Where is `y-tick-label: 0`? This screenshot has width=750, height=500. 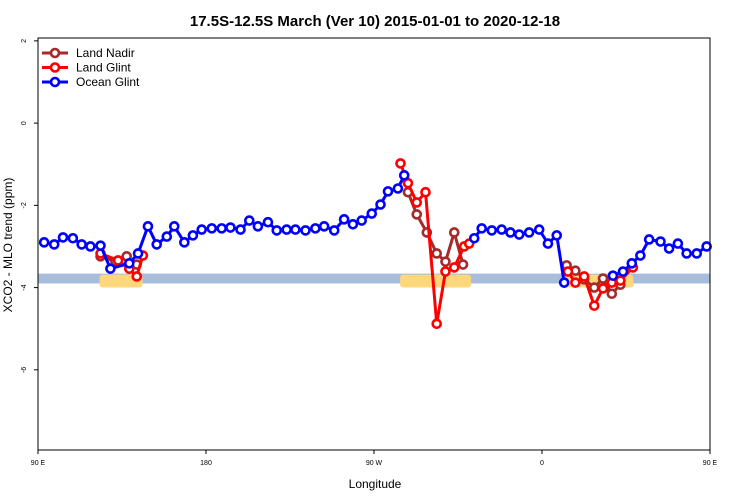 y-tick-label: 0 is located at coordinates (24, 123).